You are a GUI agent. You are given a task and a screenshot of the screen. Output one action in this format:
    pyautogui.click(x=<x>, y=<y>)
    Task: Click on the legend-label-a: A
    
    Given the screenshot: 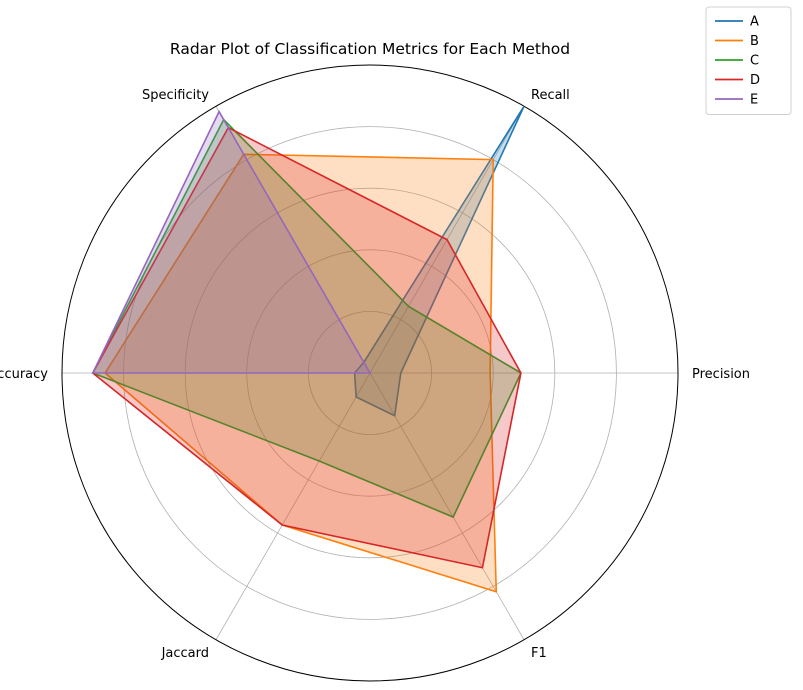 What is the action you would take?
    pyautogui.click(x=754, y=22)
    